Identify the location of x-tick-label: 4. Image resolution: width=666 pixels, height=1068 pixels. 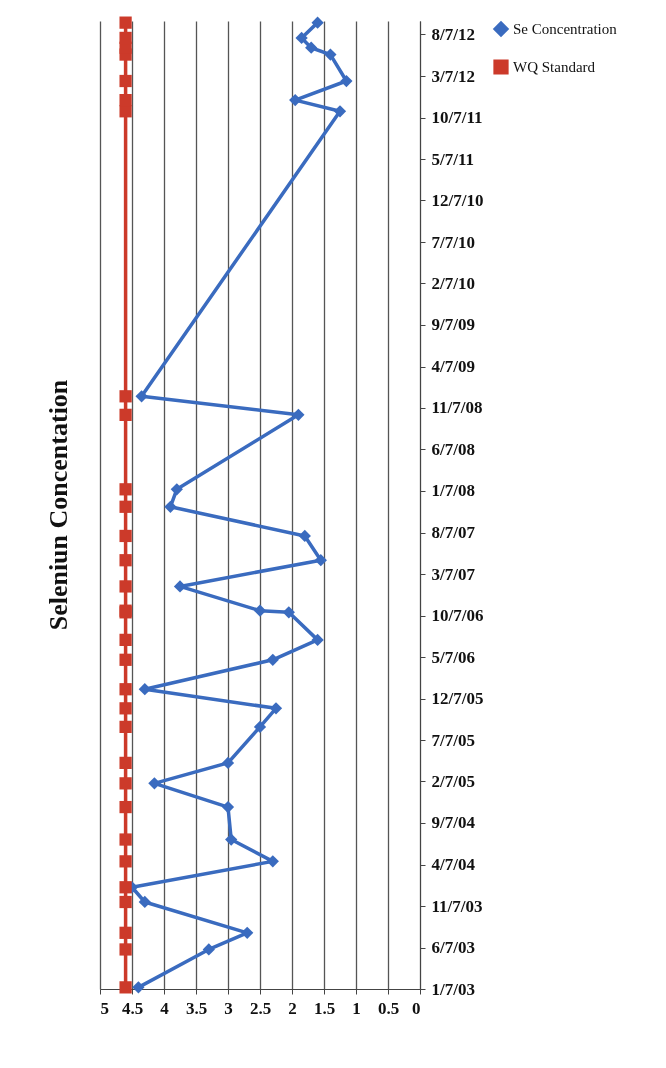
(165, 1008).